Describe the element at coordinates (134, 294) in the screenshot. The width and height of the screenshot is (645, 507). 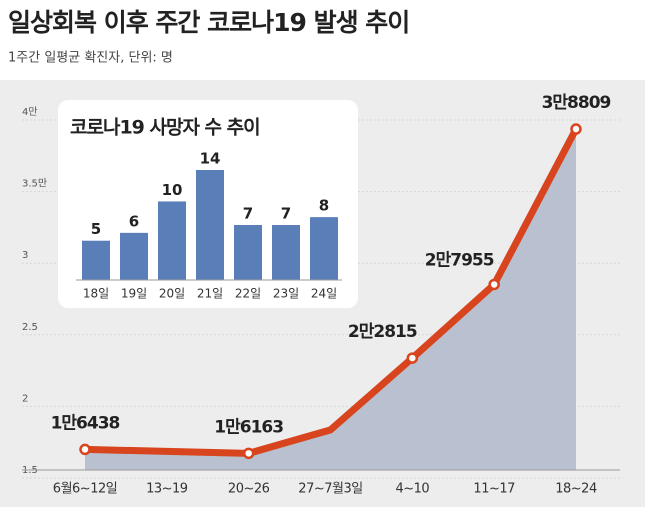
I see `bar-category-label: 19일` at that location.